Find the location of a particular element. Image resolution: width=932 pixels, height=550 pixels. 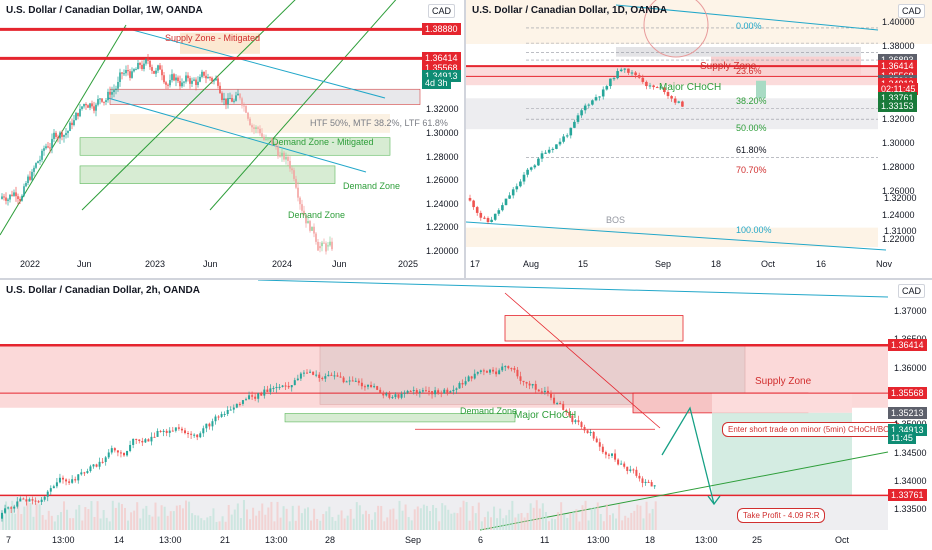

2h-trade-path is located at coordinates (688, 455).